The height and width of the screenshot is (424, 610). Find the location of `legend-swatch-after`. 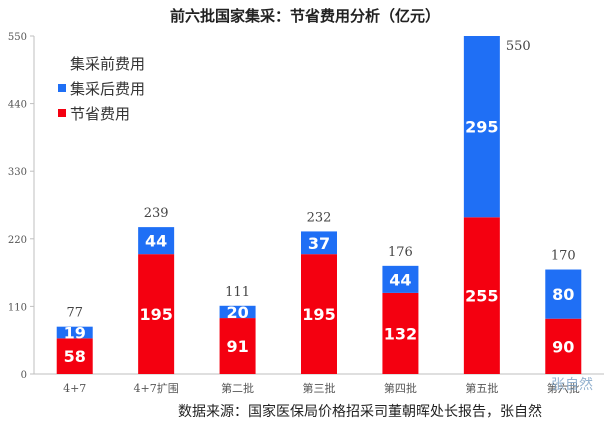

legend-swatch-after is located at coordinates (62, 88).